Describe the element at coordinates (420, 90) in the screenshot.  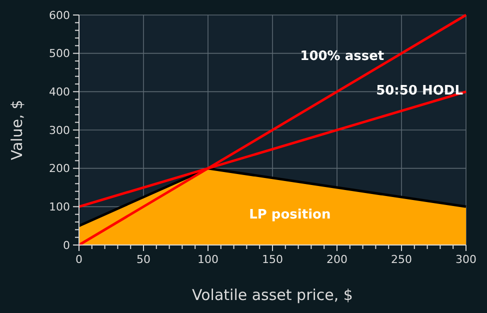
I see `series-label: 50:50 HODL` at that location.